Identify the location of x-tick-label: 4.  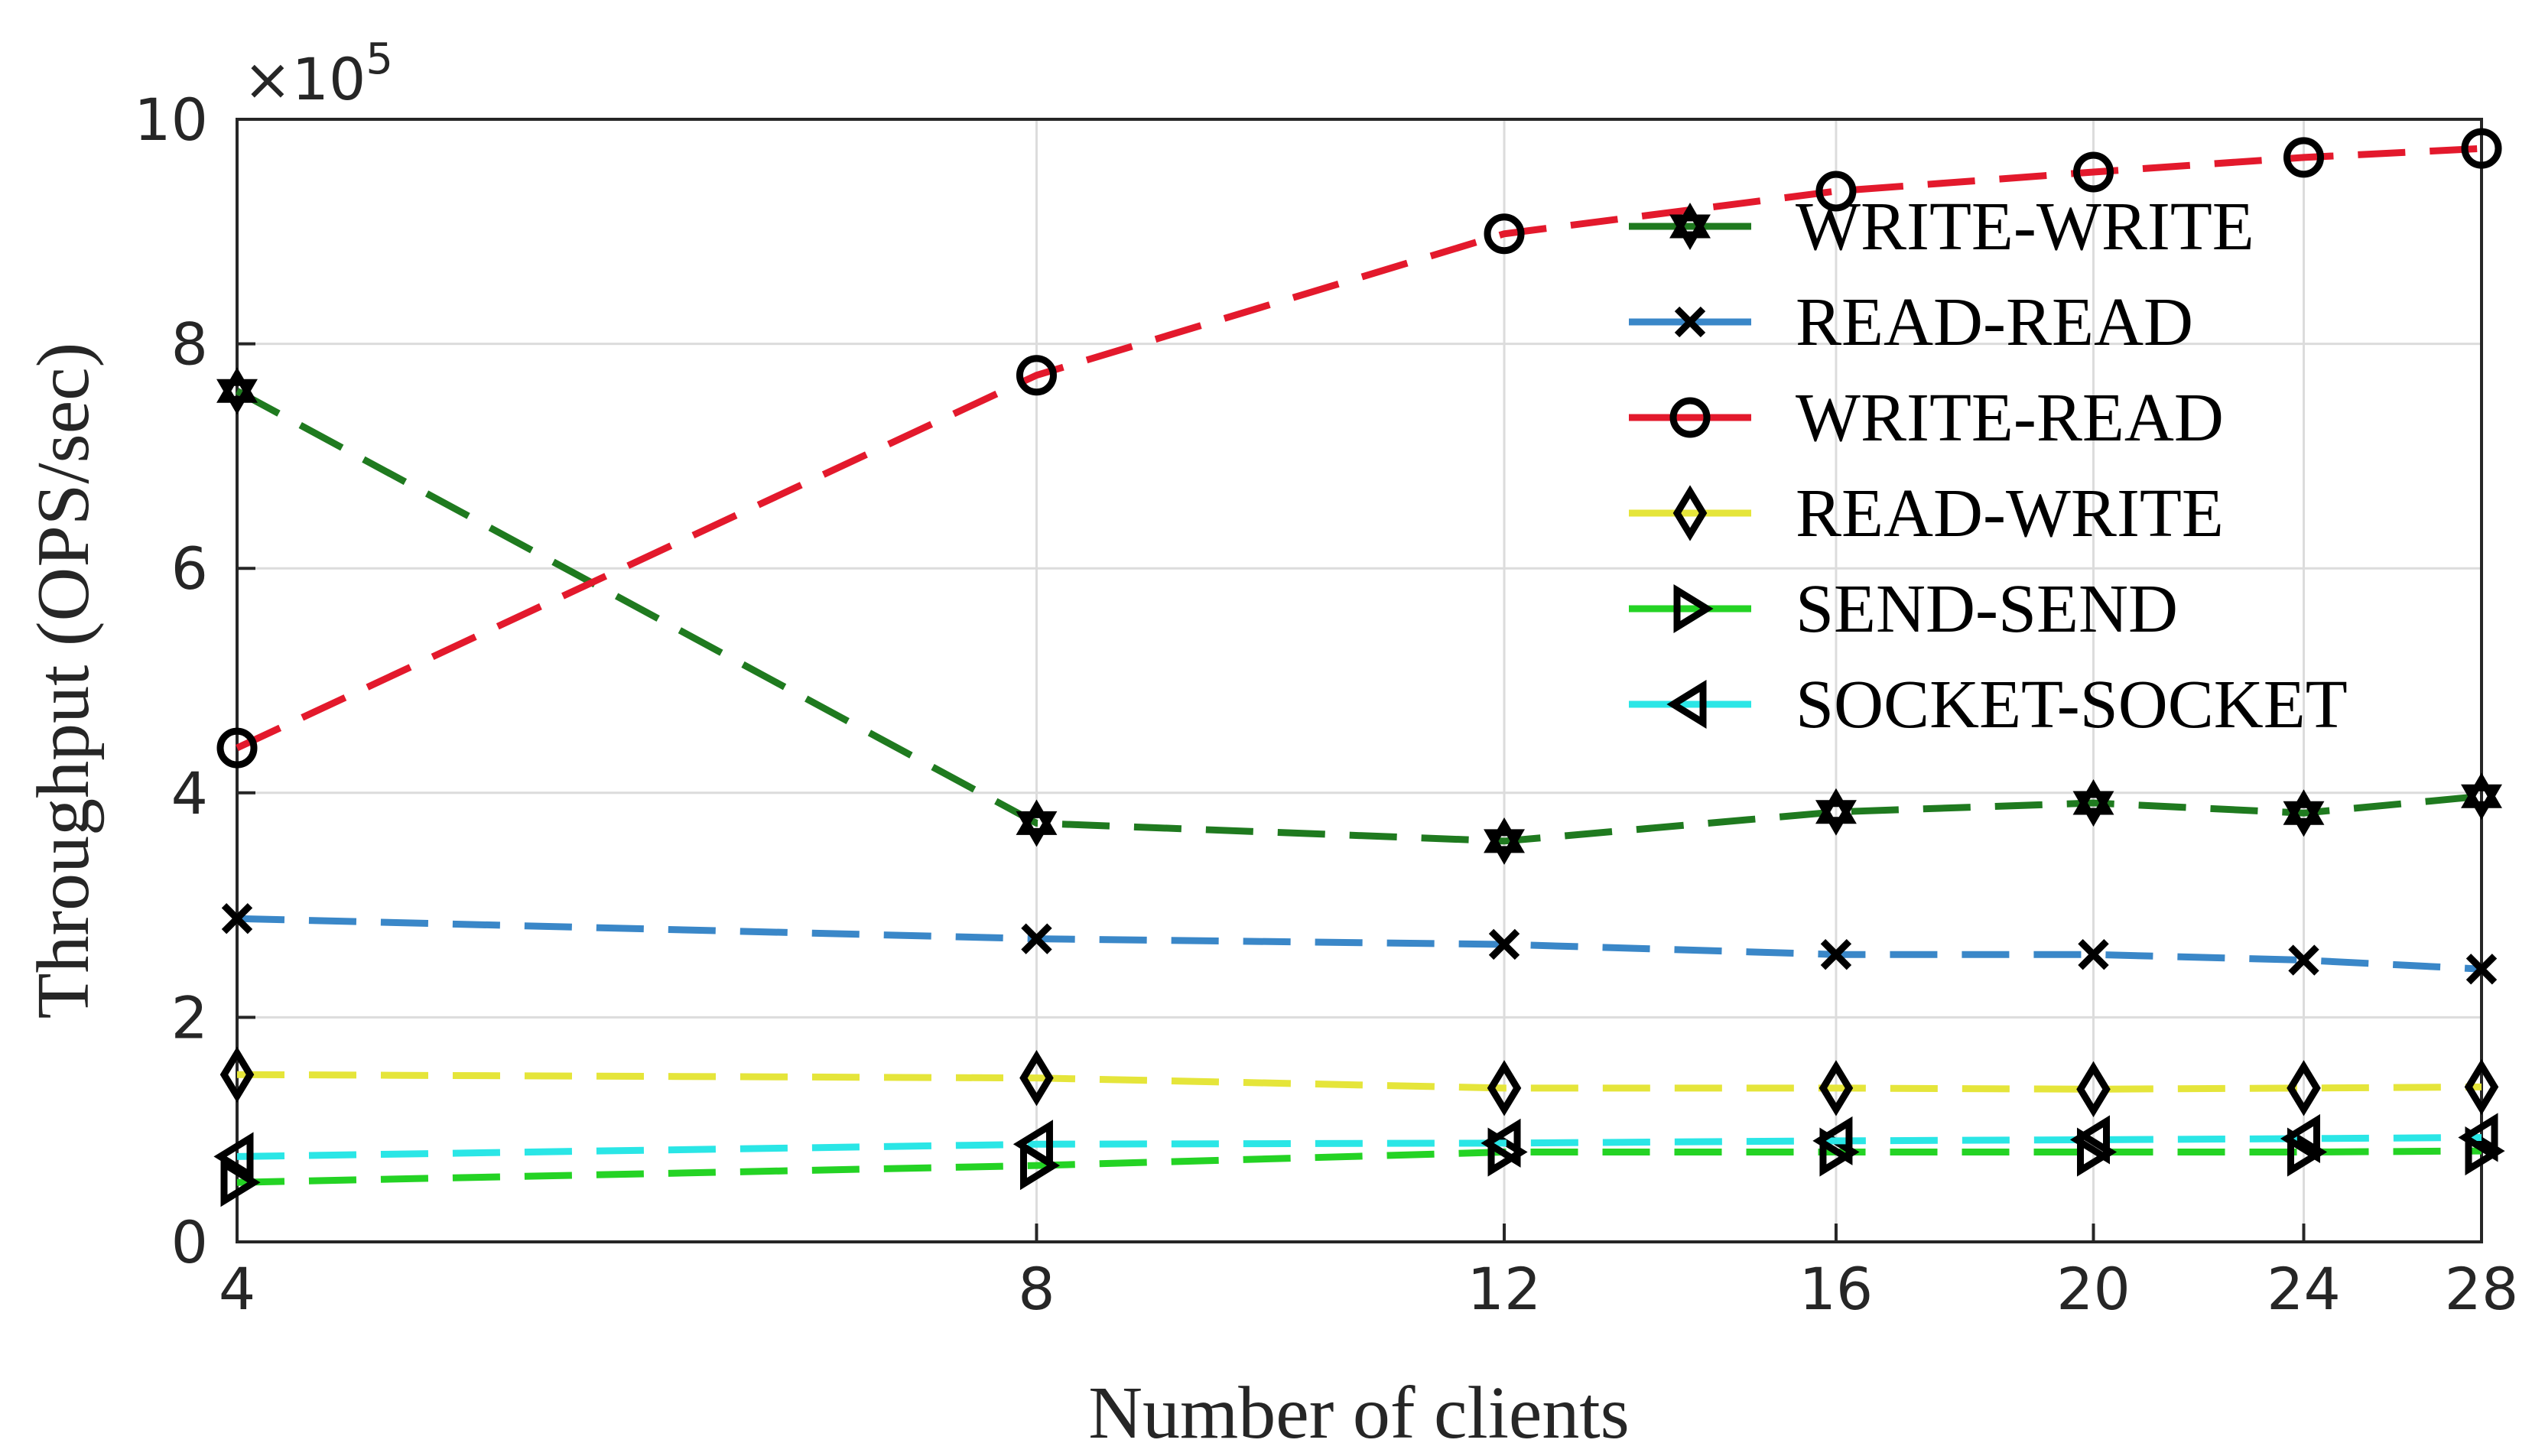
(237, 1289).